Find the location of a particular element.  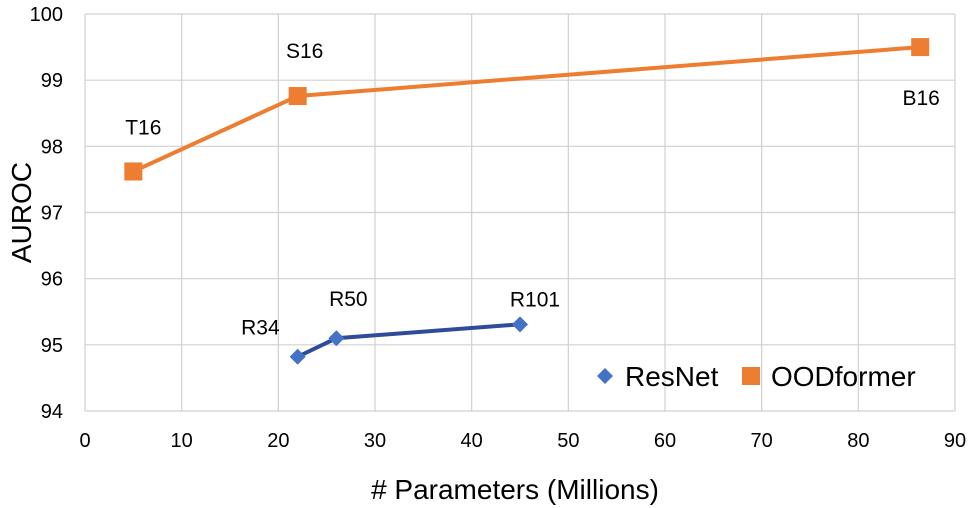

y-tick-label: 98 is located at coordinates (52, 147).